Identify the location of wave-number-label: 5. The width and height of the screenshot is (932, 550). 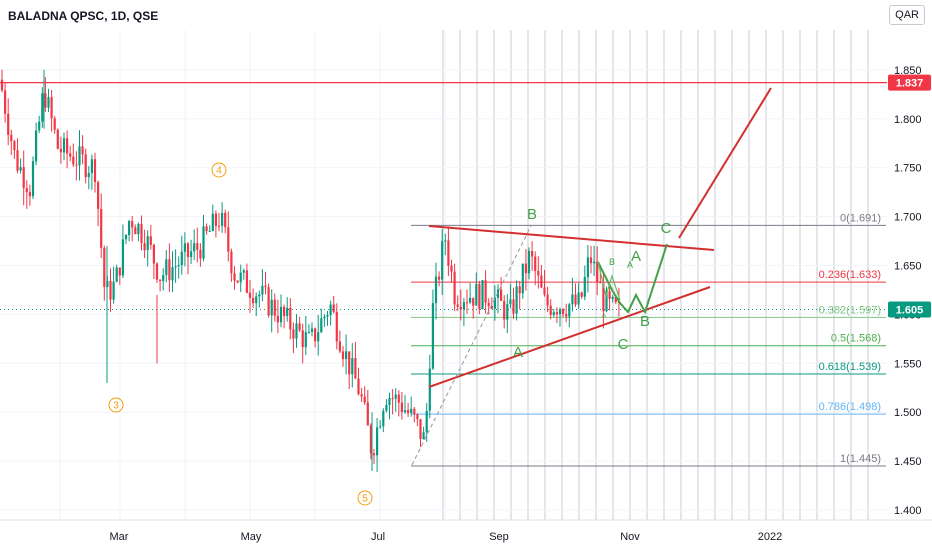
(365, 499).